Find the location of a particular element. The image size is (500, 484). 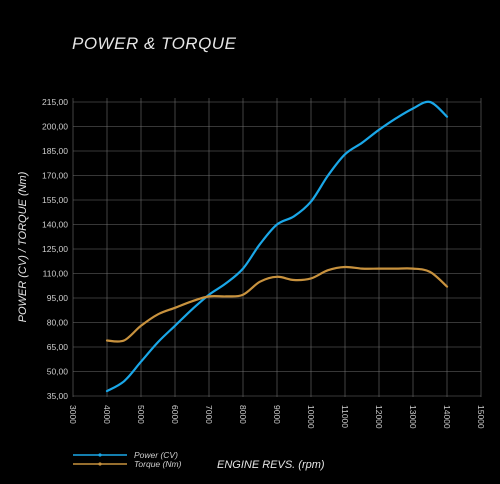

y-tick-label: 110,00 is located at coordinates (56, 274).